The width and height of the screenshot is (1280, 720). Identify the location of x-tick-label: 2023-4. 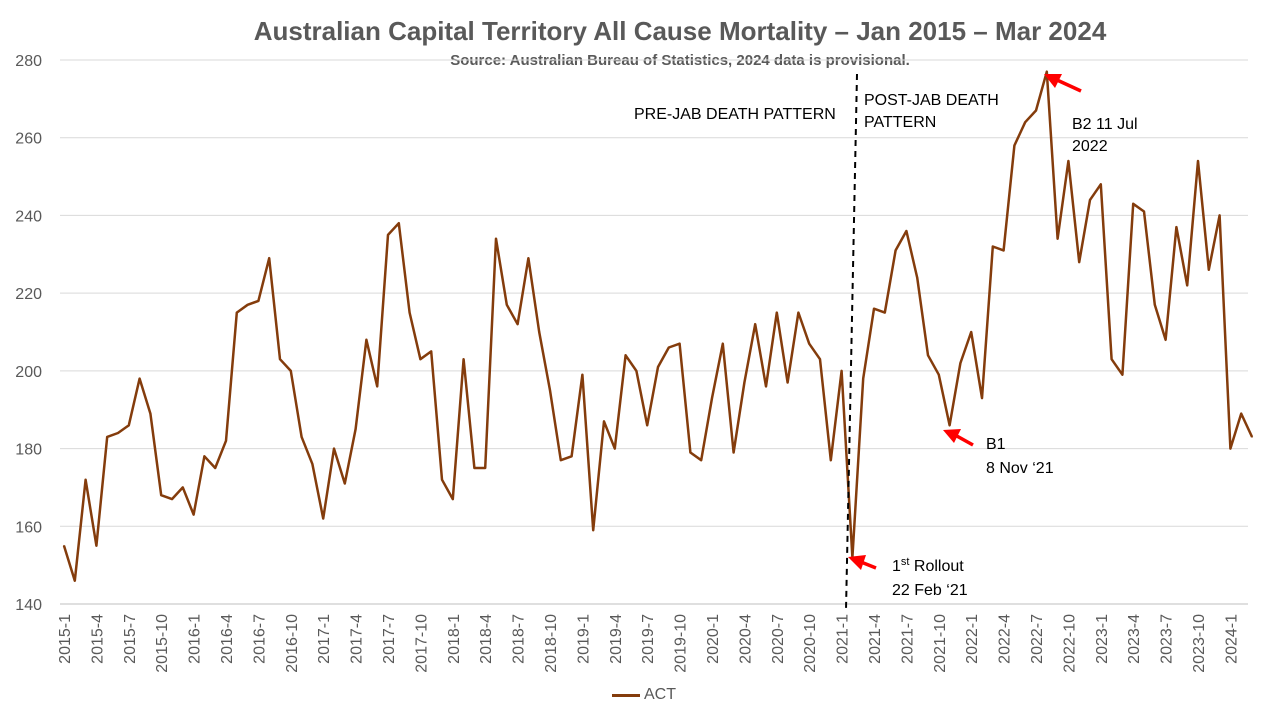
(1134, 639).